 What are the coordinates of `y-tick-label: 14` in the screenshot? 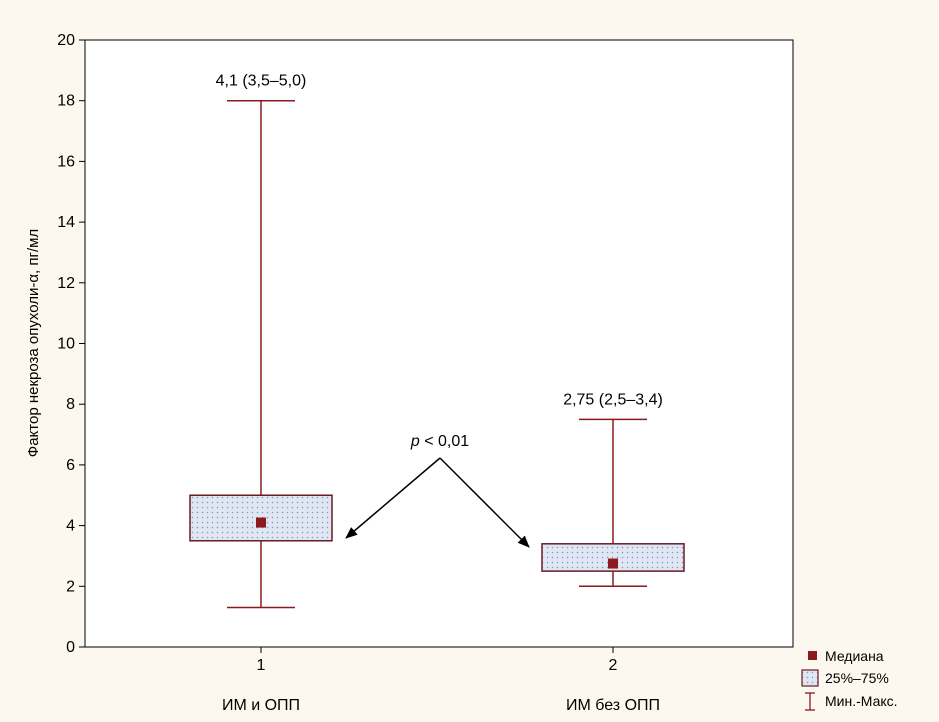 It's located at (66, 222).